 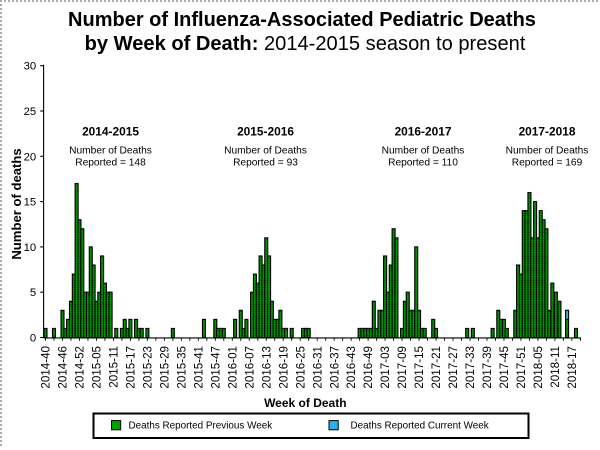 What do you see at coordinates (300, 367) in the screenshot?
I see `svg-text: 2016-25` at bounding box center [300, 367].